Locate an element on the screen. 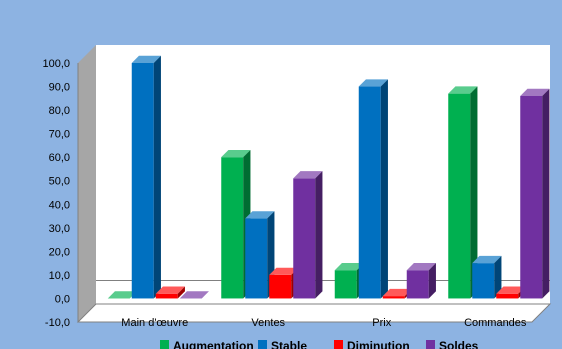 This screenshot has width=562, height=349. legend-label: Soldes is located at coordinates (459, 344).